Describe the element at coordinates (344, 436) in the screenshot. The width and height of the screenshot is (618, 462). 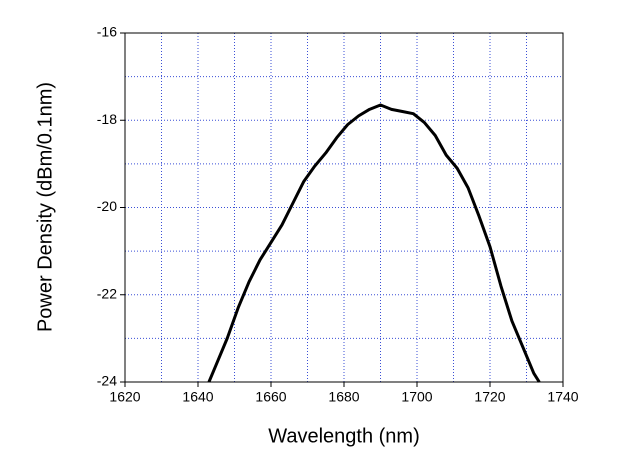
I see `x-axis-label: Wavelength (nm)` at that location.